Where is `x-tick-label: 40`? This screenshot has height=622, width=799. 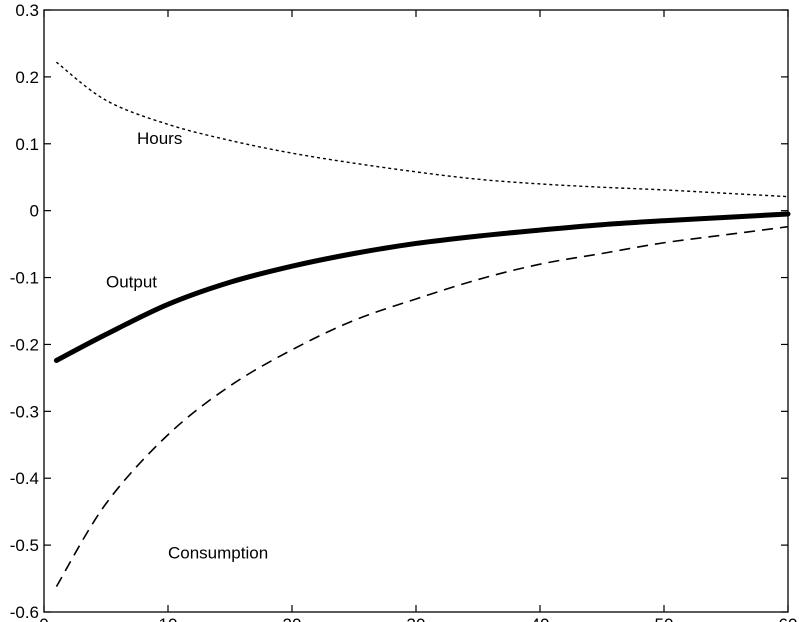 x-tick-label: 40 is located at coordinates (540, 618).